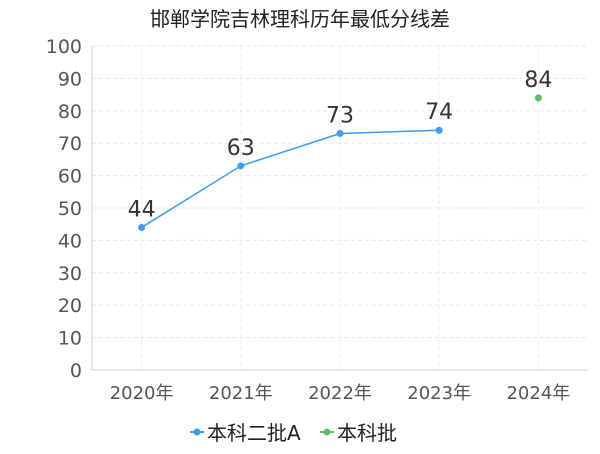 This screenshot has width=600, height=454. I want to click on legend-label: 本科批, so click(367, 433).